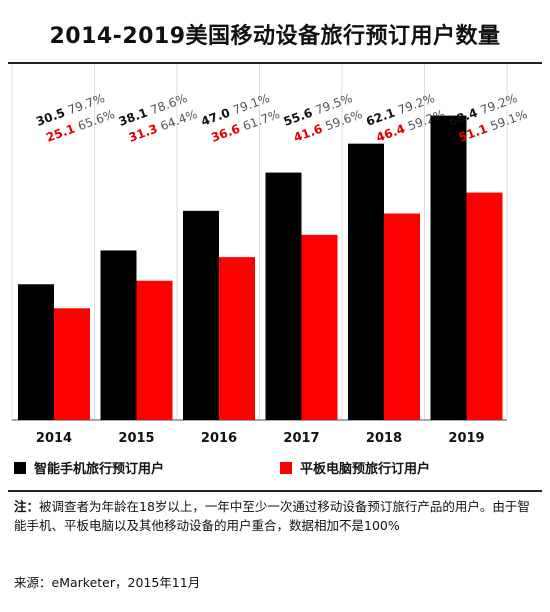 The image size is (550, 612). What do you see at coordinates (286, 467) in the screenshot?
I see `legend-swatch-tablet` at bounding box center [286, 467].